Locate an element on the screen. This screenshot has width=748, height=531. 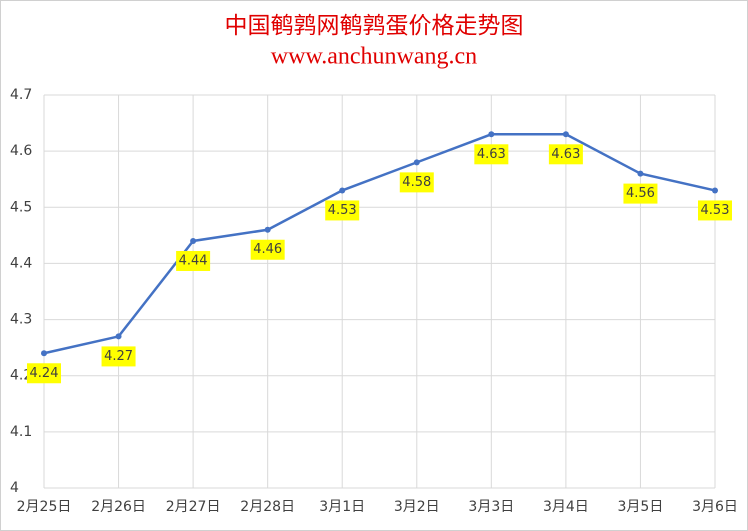
x-tick-label: 2月28日 is located at coordinates (267, 507).